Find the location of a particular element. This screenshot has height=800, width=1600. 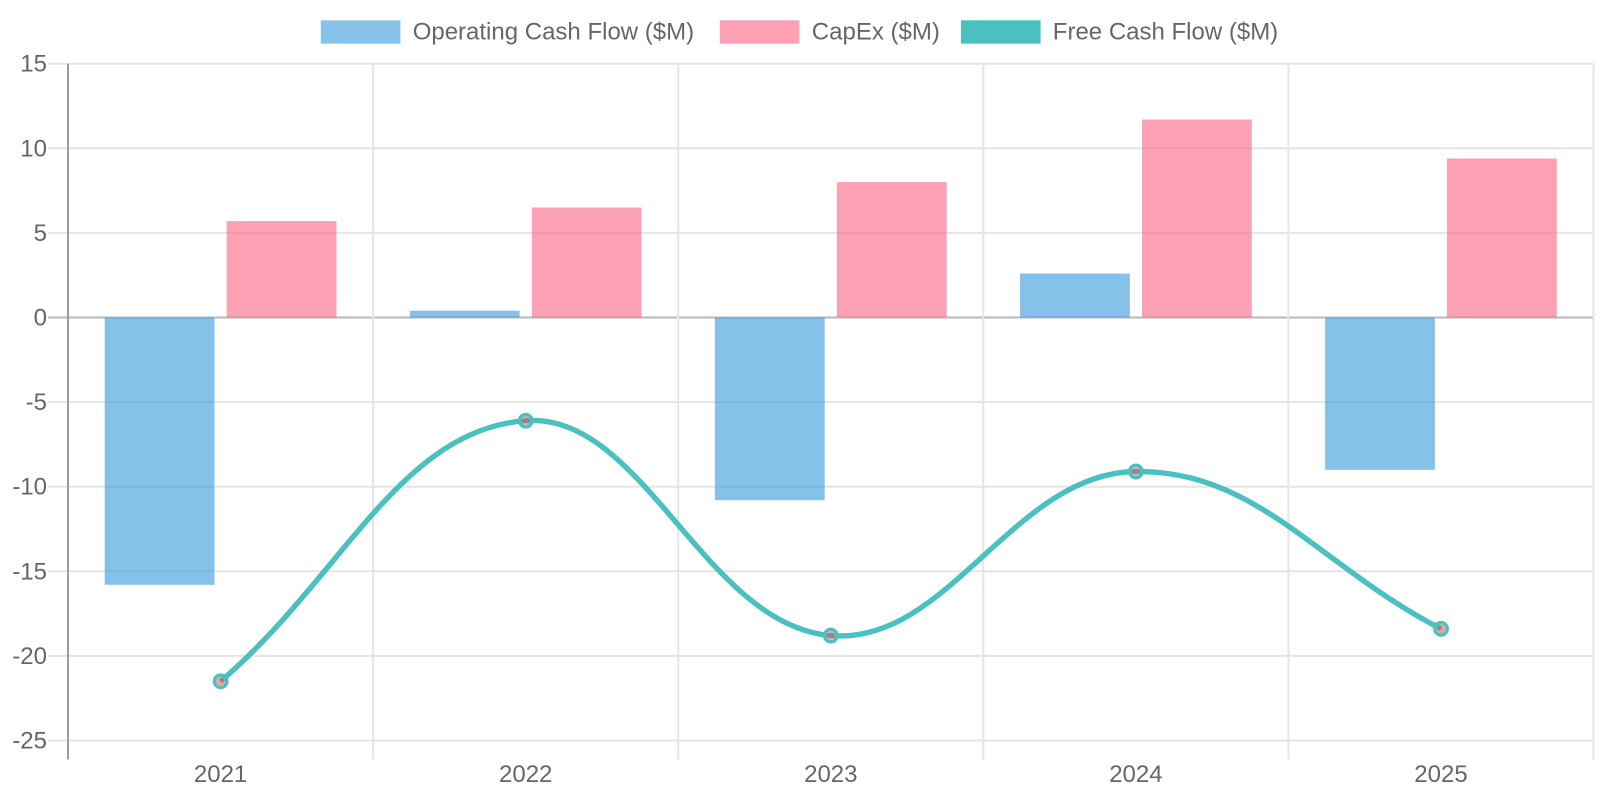

svg-text: -15 is located at coordinates (29, 571).